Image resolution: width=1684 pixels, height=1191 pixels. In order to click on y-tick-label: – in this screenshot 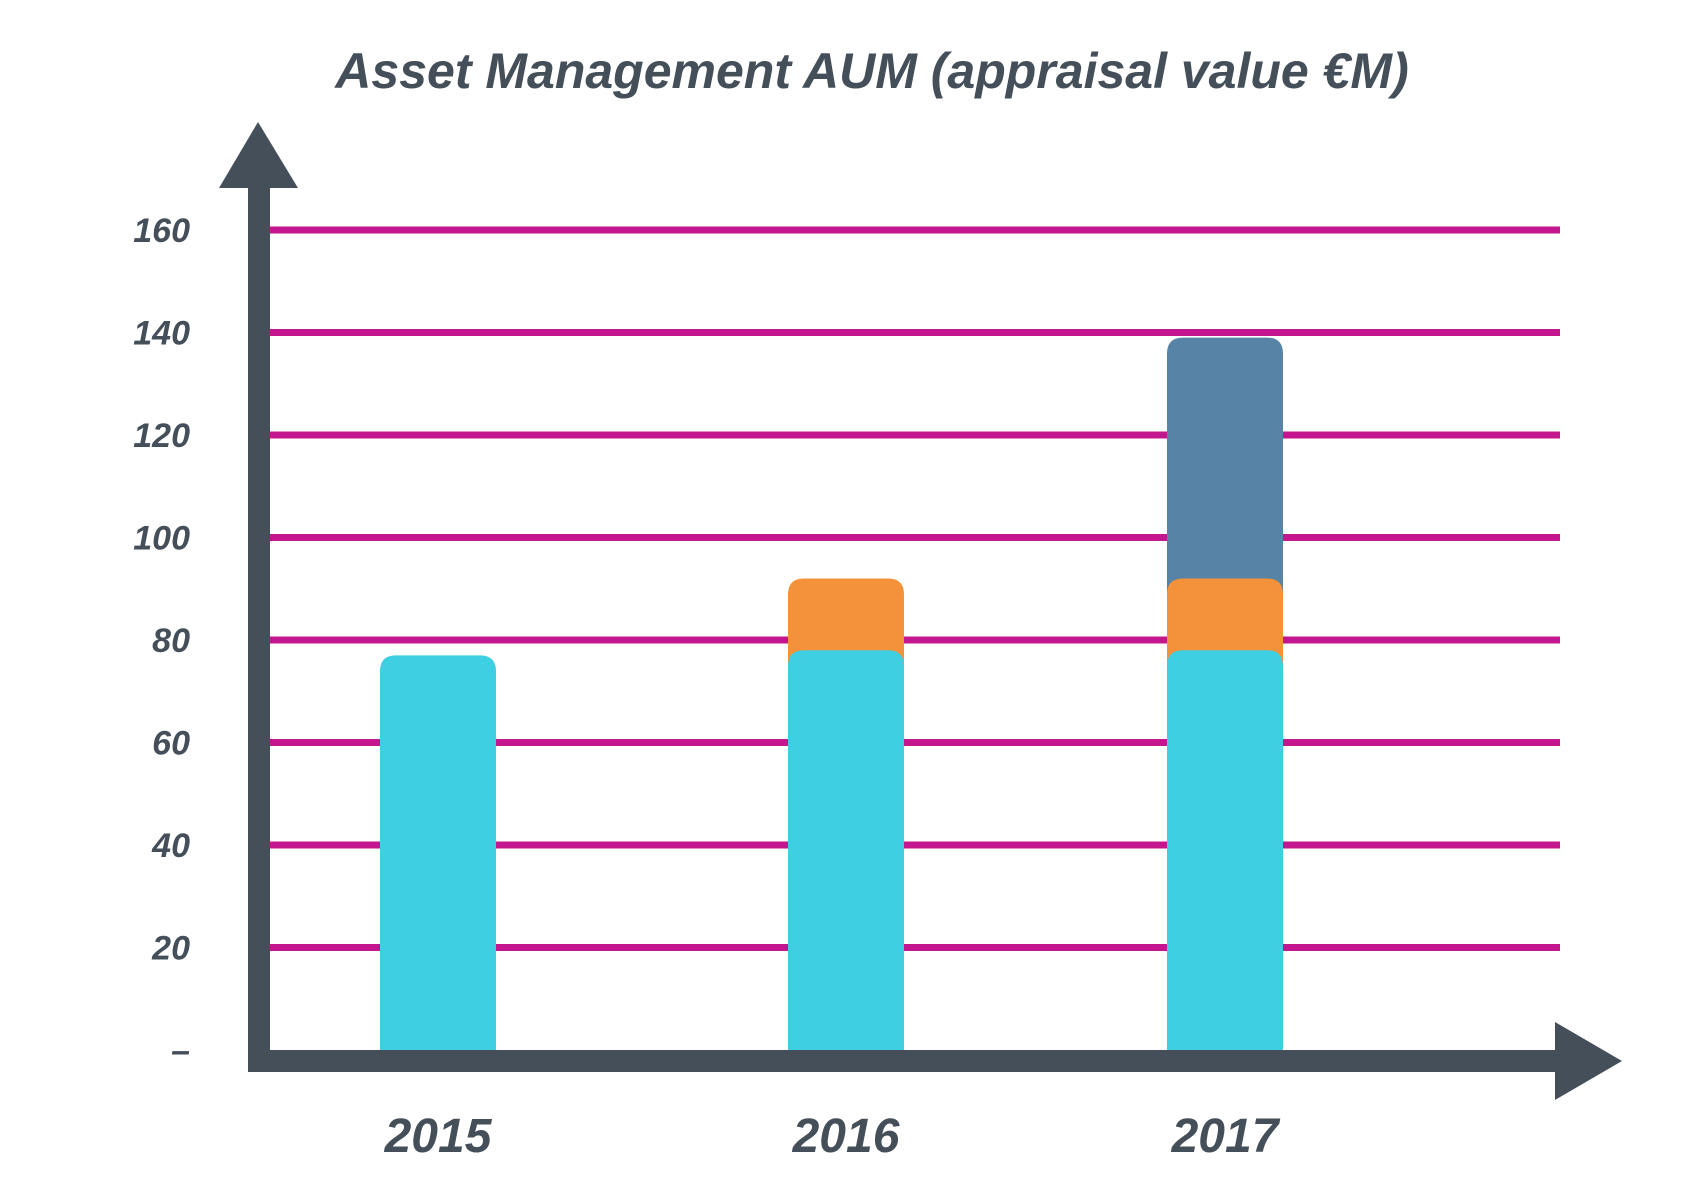, I will do `click(180, 1051)`.